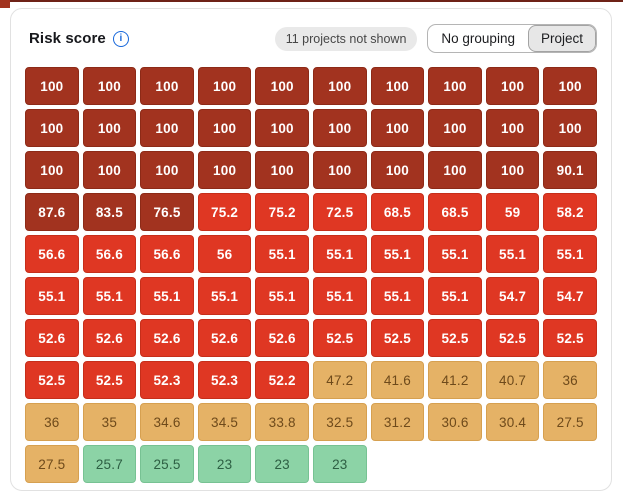 The image size is (623, 500). Describe the element at coordinates (512, 380) in the screenshot. I see `risk-tile: 40.7` at that location.